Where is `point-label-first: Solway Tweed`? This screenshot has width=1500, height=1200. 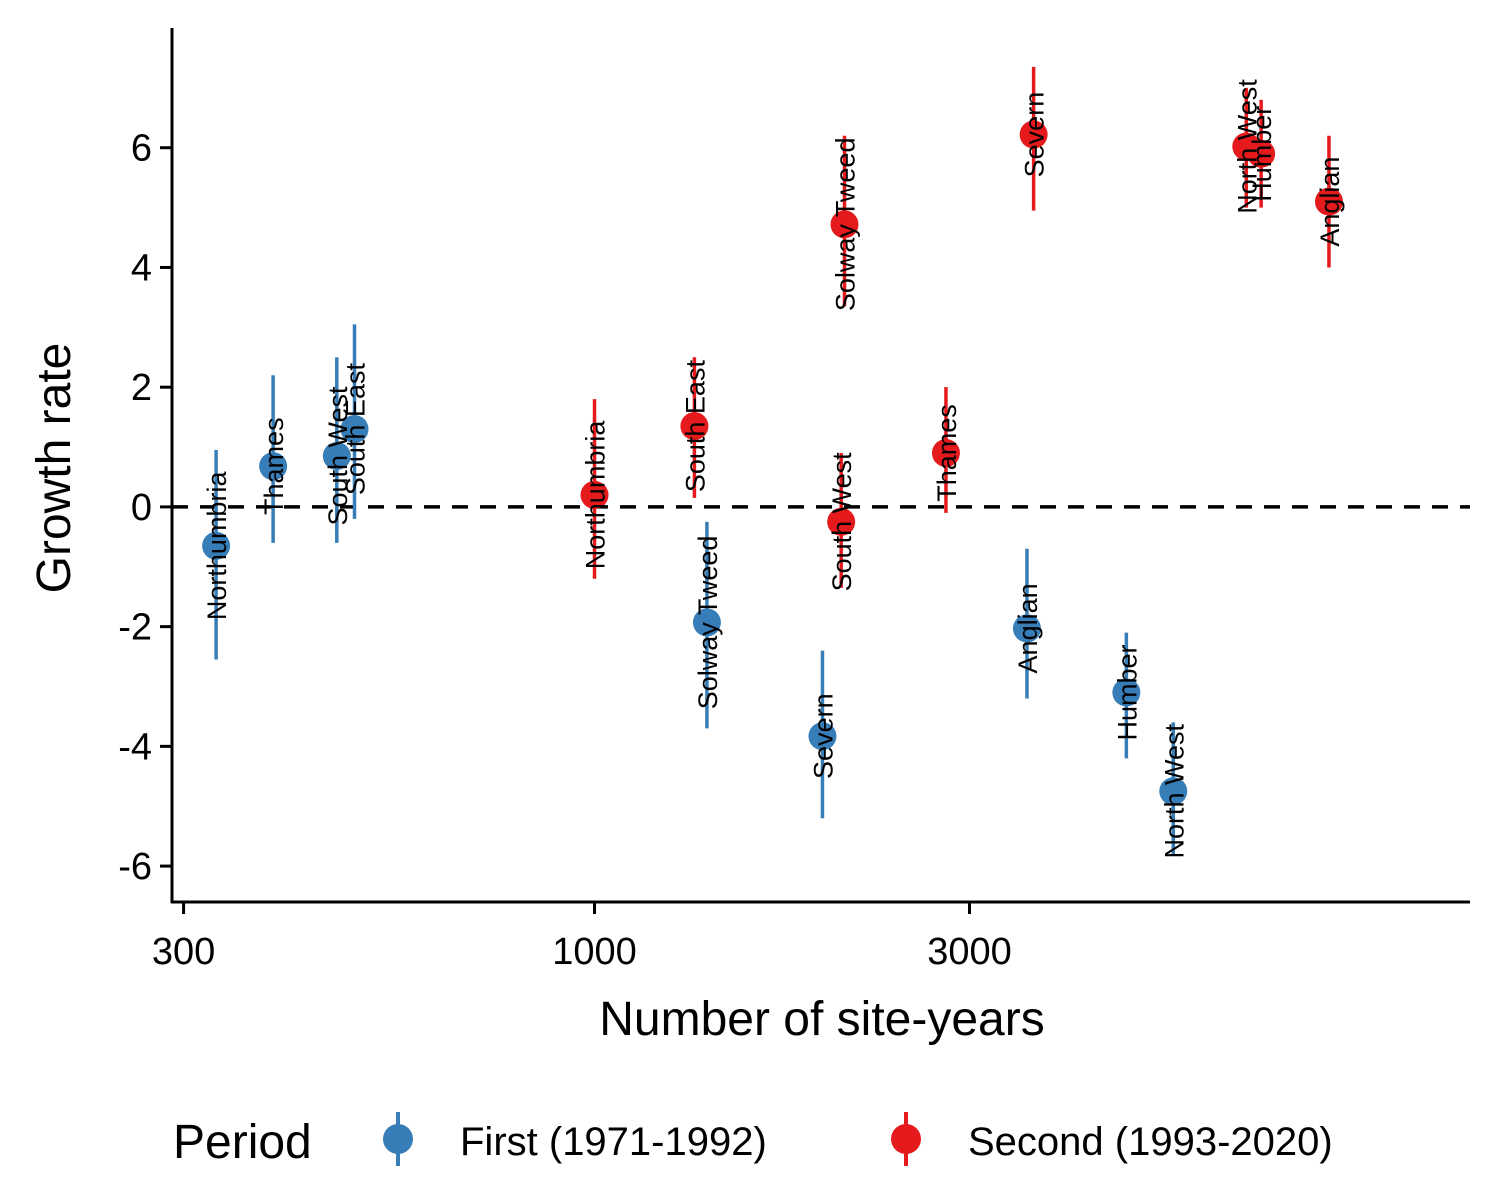
point-label-first: Solway Tweed is located at coordinates (708, 623).